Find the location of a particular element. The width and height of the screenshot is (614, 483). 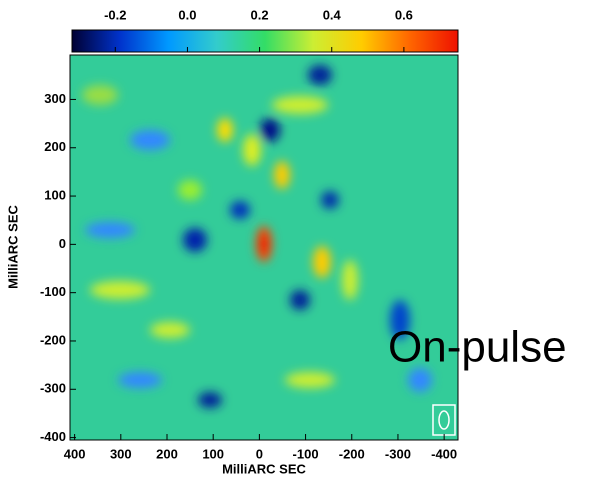

x-tick-label: 300 is located at coordinates (121, 453).